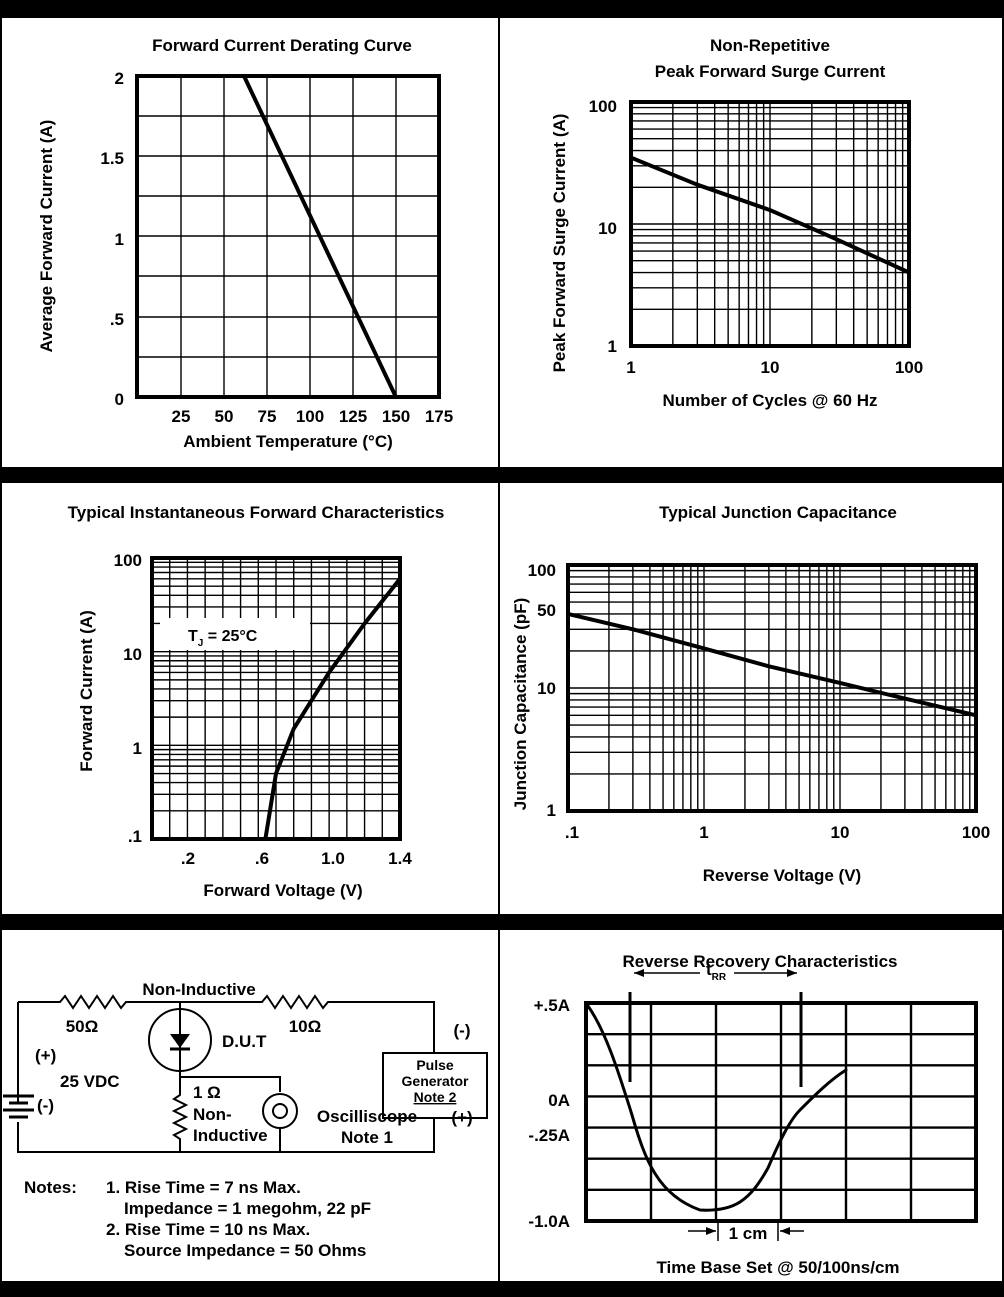 The width and height of the screenshot is (1004, 1297). I want to click on x-tick-label: 125, so click(353, 416).